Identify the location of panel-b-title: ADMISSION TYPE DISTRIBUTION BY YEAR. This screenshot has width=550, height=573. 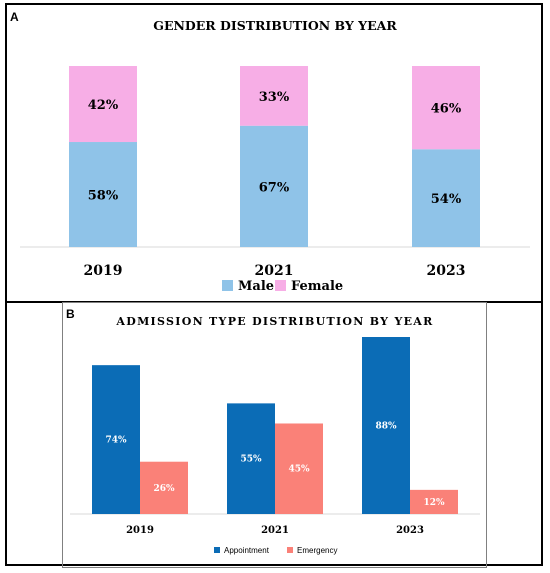
(274, 321).